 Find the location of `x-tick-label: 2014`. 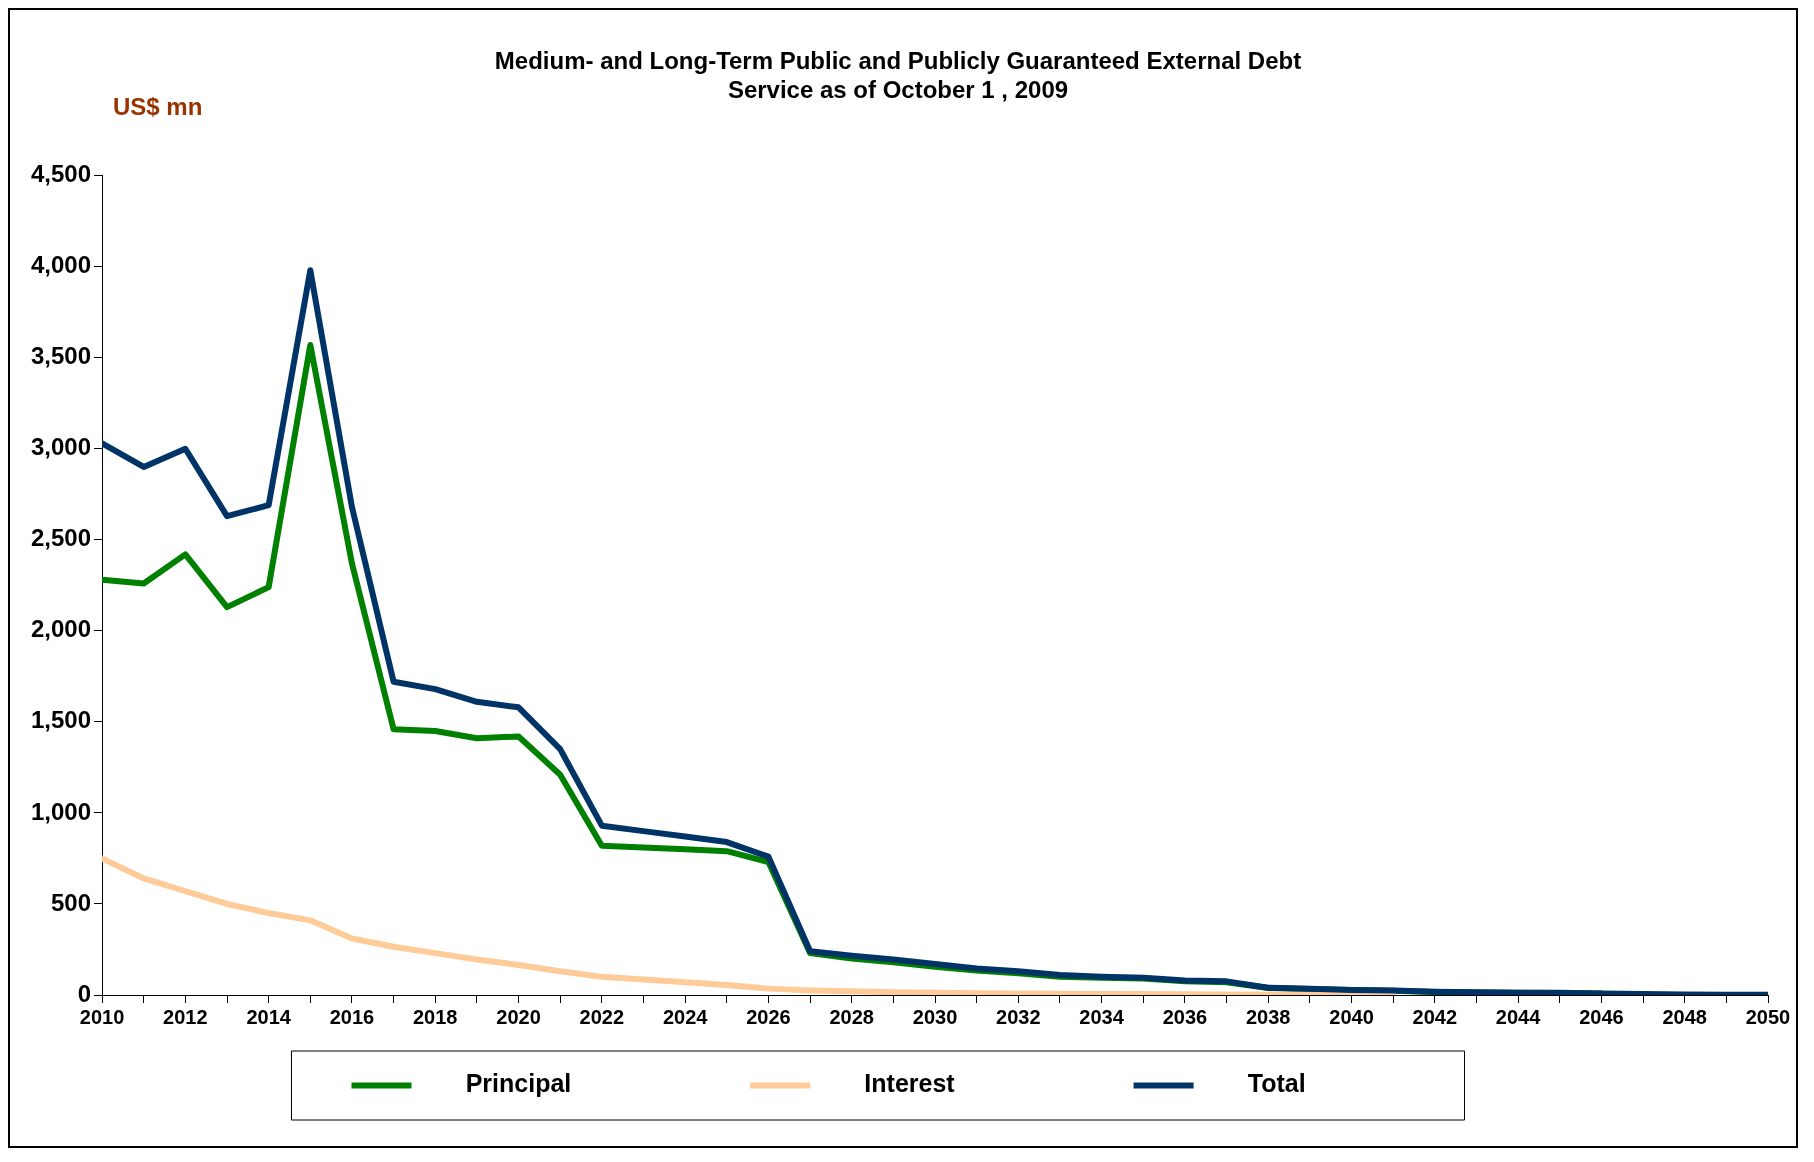

x-tick-label: 2014 is located at coordinates (269, 1016).